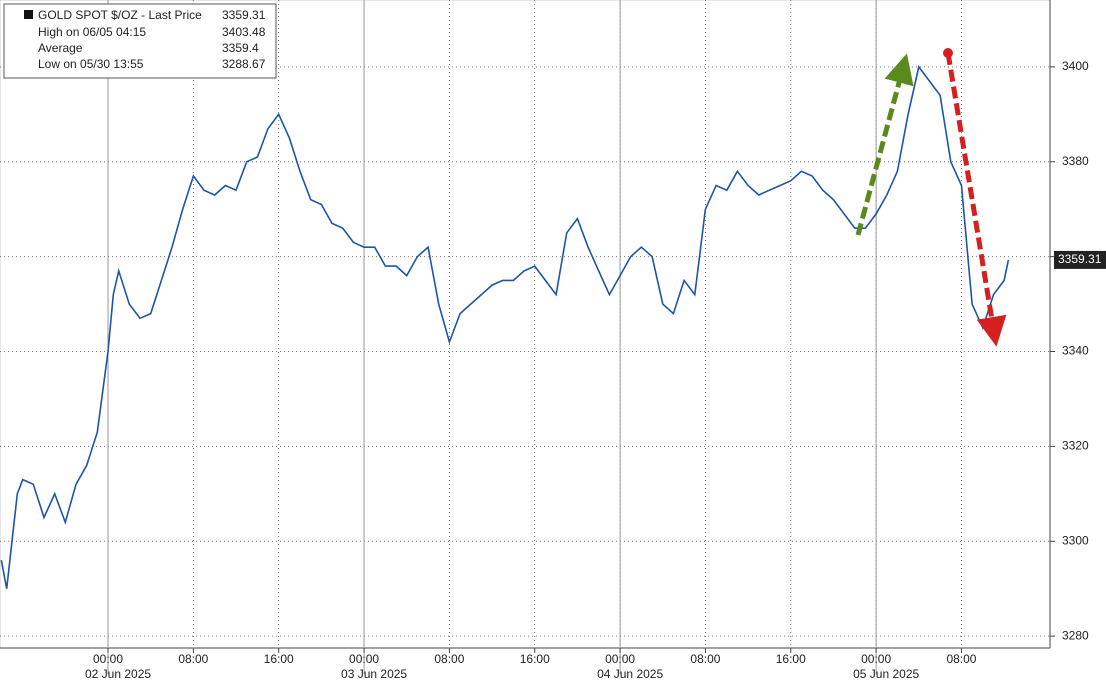  What do you see at coordinates (92, 32) in the screenshot?
I see `stat-label: High on 06/05 04:15` at bounding box center [92, 32].